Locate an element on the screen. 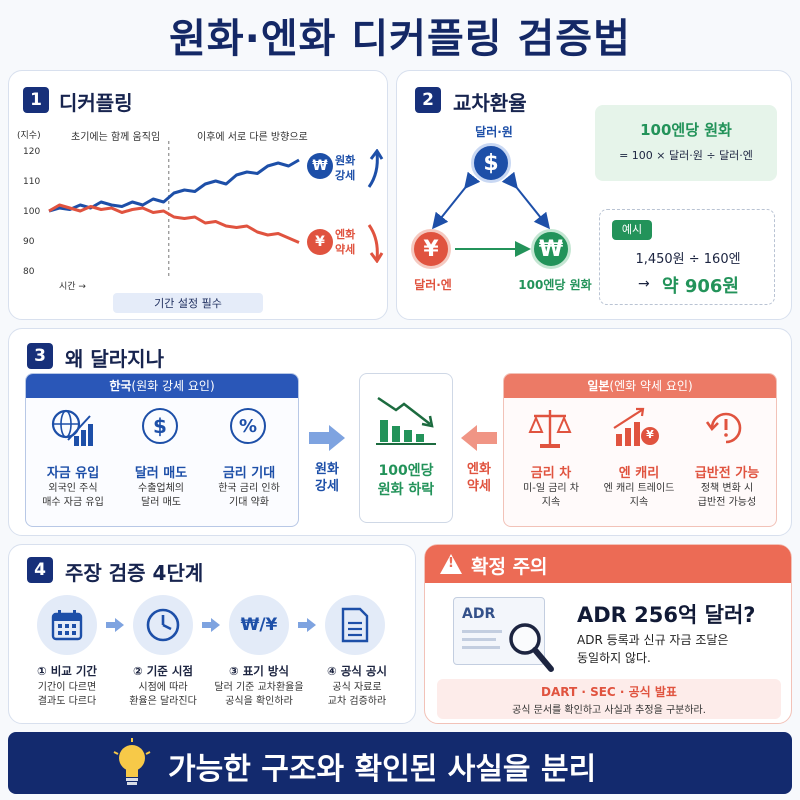 The image size is (800, 800). step-title: ① 비교 기간 is located at coordinates (67, 671).